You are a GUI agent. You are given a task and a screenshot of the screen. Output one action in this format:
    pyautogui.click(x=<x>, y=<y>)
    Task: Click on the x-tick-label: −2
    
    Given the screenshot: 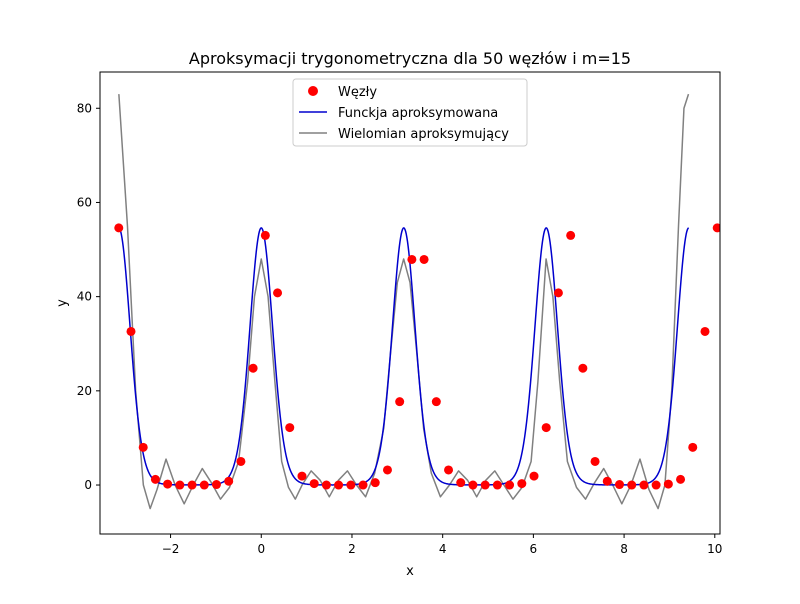 What is the action you would take?
    pyautogui.click(x=171, y=549)
    